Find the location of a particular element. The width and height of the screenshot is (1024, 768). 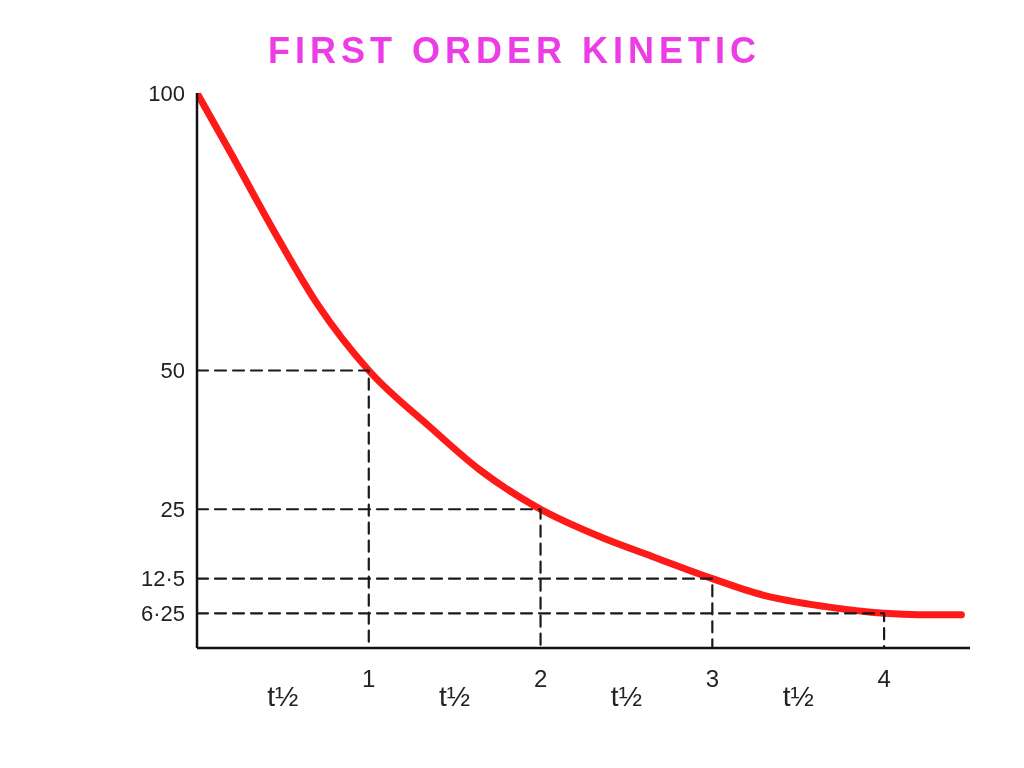

y-tick-label: 6·25 is located at coordinates (162, 614).